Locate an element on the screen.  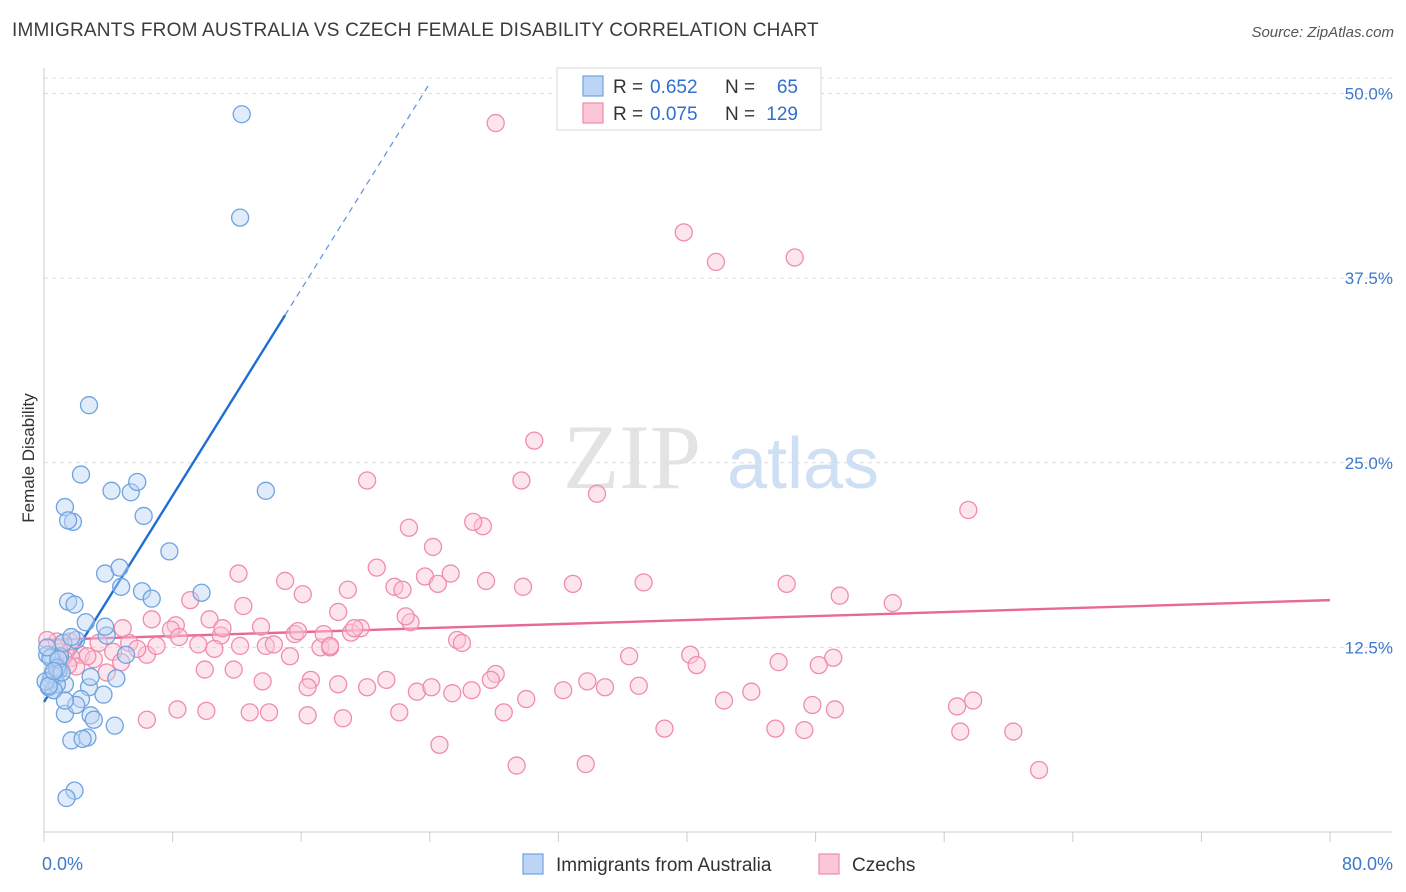
series-legend-label-australia: Immigrants from Australia is located at coordinates (664, 865).